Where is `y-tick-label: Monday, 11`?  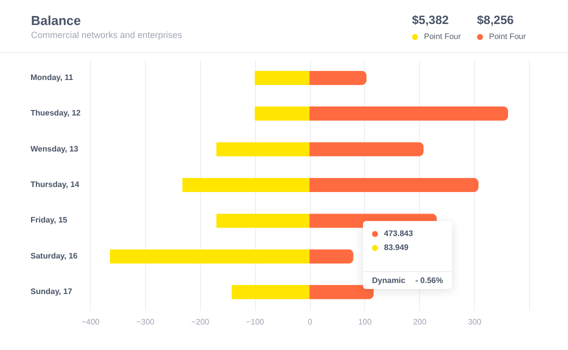 y-tick-label: Monday, 11 is located at coordinates (52, 77).